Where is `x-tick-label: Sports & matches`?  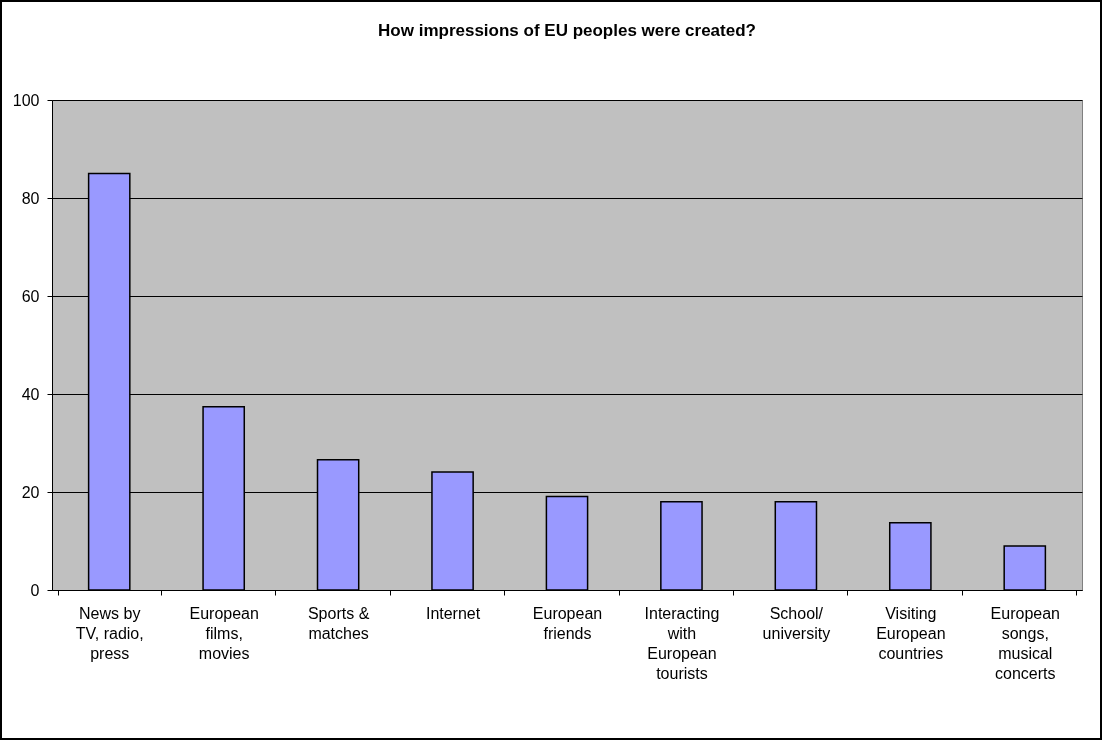
x-tick-label: Sports & matches is located at coordinates (338, 623).